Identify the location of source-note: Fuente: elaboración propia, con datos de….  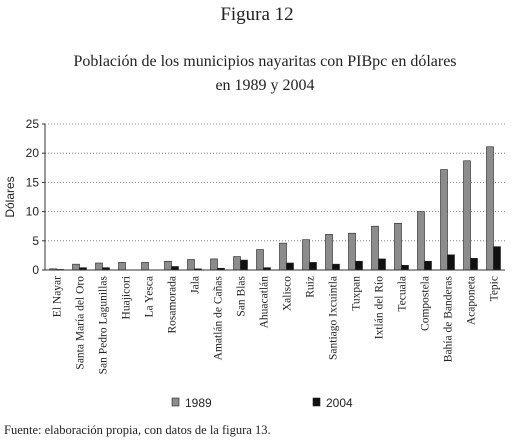
(137, 430).